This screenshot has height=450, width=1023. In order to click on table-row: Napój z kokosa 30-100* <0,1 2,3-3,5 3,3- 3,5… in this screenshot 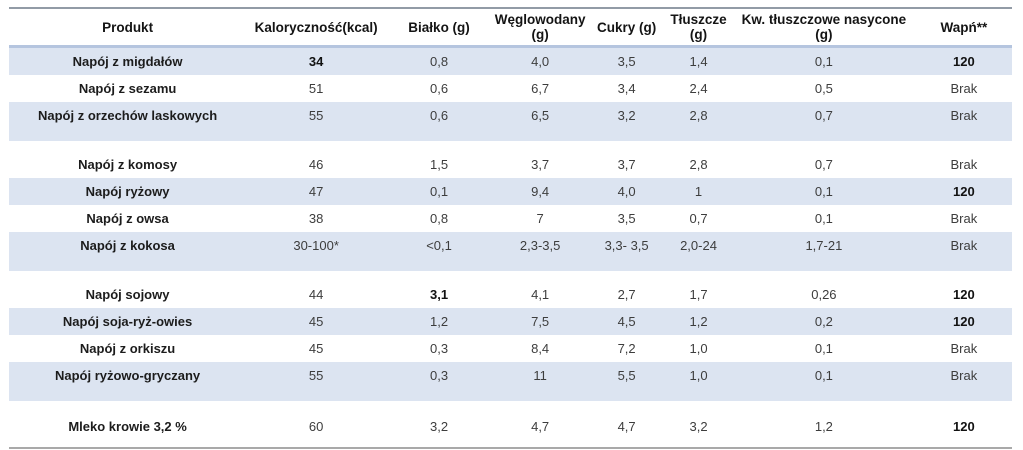, I will do `click(510, 251)`.